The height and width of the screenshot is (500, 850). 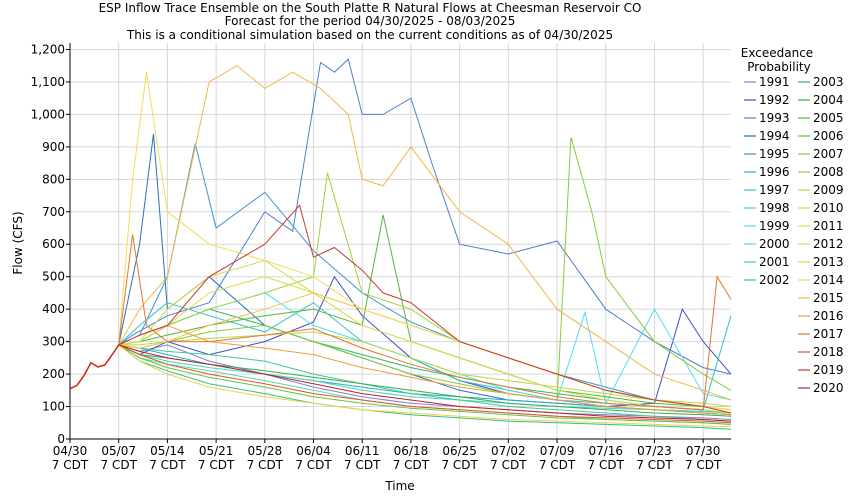 I want to click on y-tick-label: 600, so click(x=53, y=244).